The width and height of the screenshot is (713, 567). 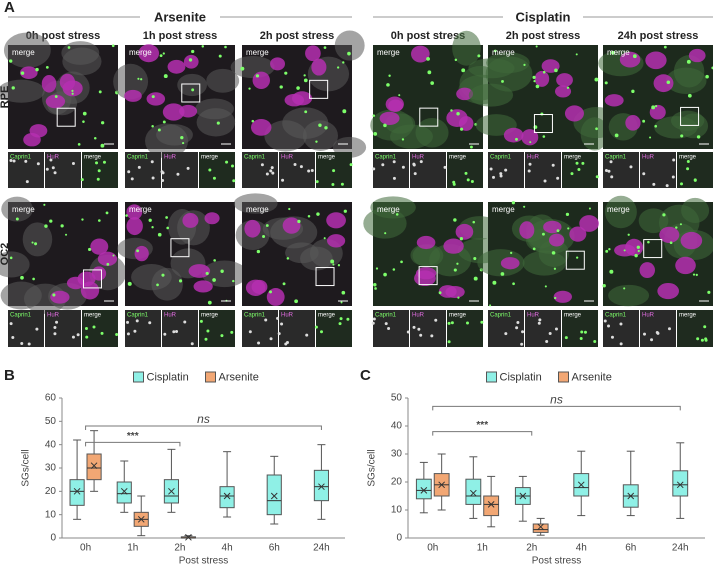 I want to click on y-tick-label: 60, so click(x=51, y=398).